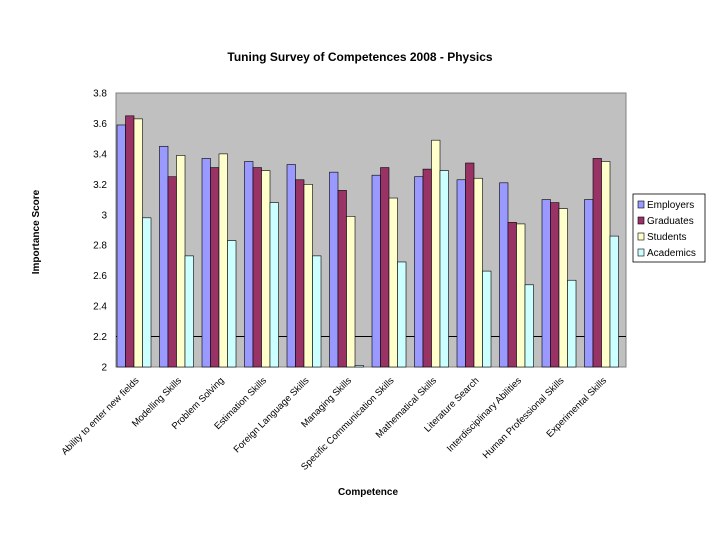 This screenshot has width=720, height=540. Describe the element at coordinates (100, 94) in the screenshot. I see `y-tick-label: 3.8` at that location.